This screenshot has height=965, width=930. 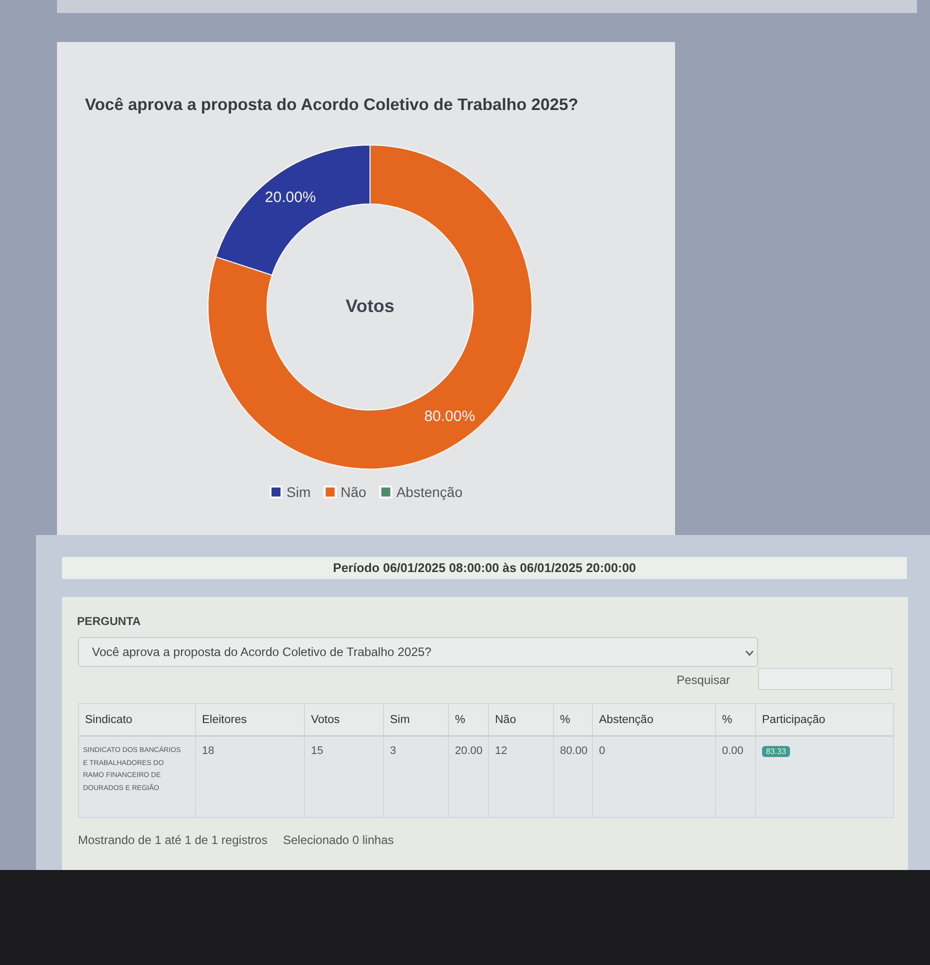 I want to click on text: Participação, so click(x=825, y=720).